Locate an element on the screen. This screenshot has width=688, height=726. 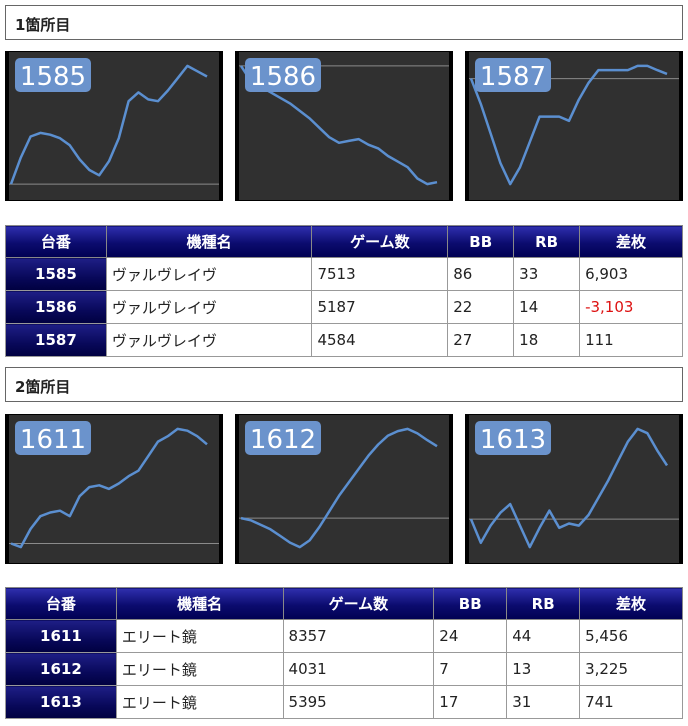
bb-cell: 24 is located at coordinates (470, 636).